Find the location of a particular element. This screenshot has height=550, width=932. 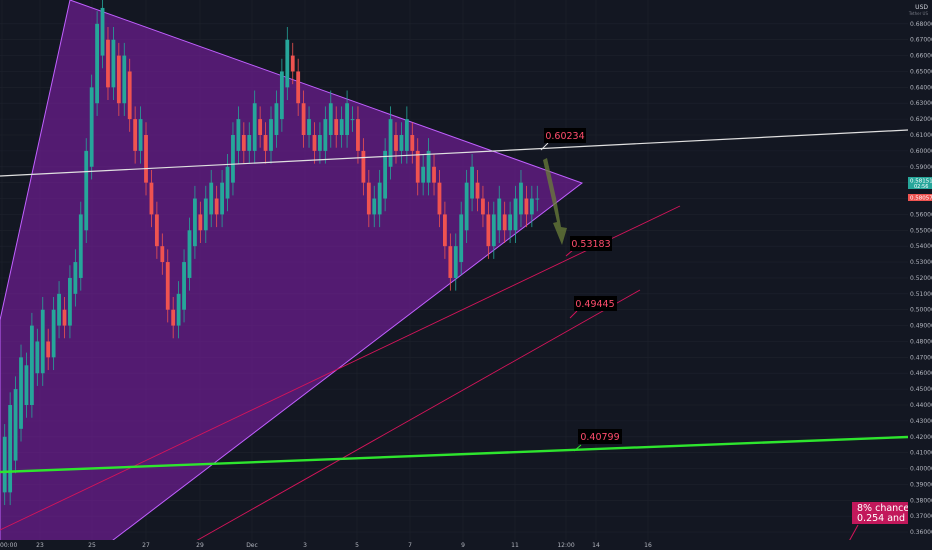

callout-label-line2: 0.254 and rebound is located at coordinates (894, 518).